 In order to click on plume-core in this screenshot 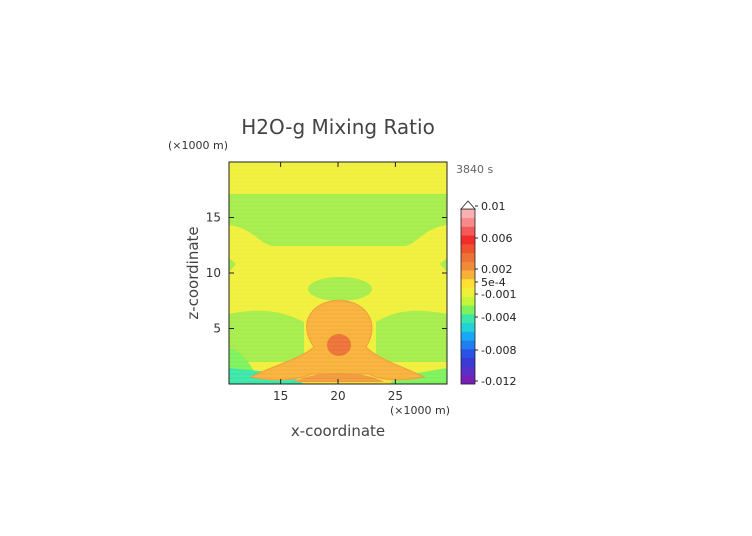, I will do `click(339, 345)`.